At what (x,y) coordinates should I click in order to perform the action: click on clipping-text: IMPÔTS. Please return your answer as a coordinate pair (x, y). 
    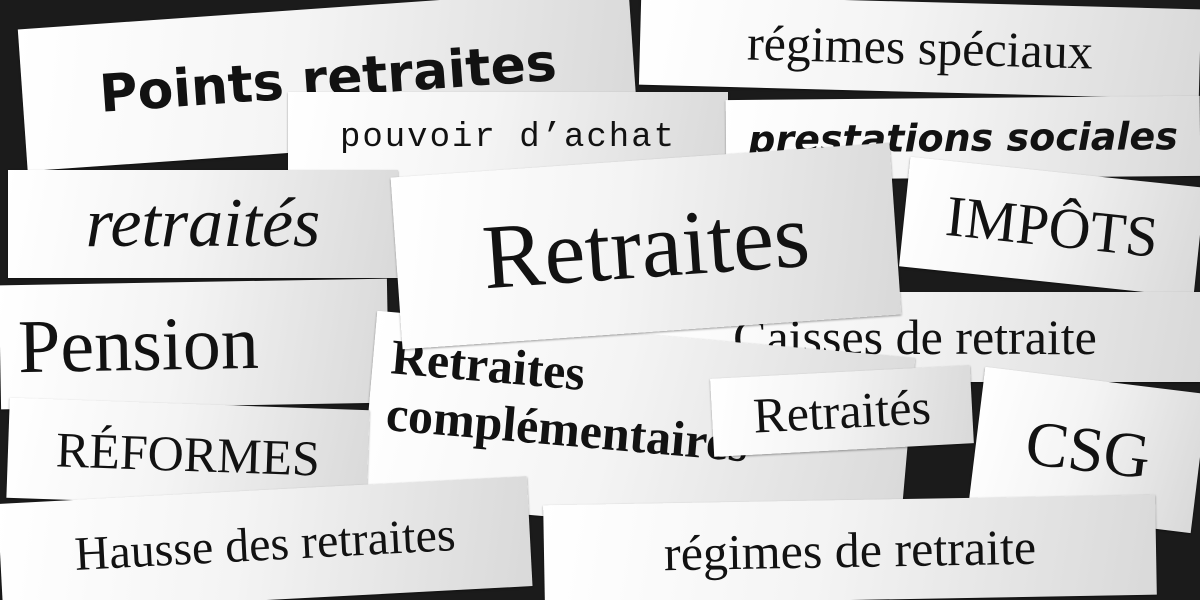
    Looking at the image, I should click on (1052, 226).